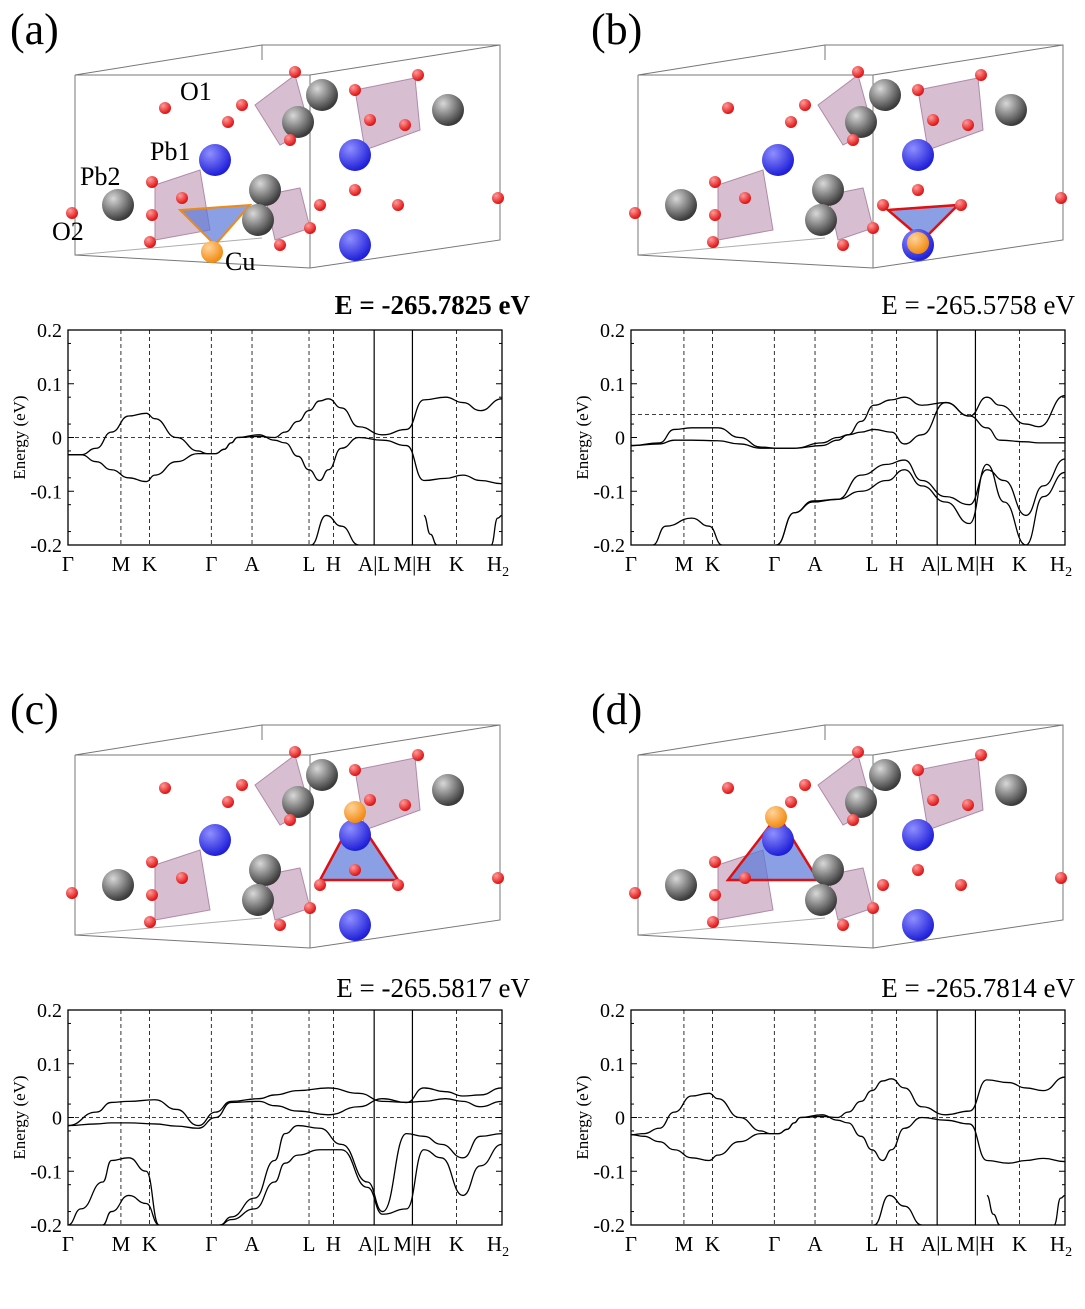 The width and height of the screenshot is (1085, 1309). What do you see at coordinates (612, 385) in the screenshot?
I see `y-tick-label: 0.1` at bounding box center [612, 385].